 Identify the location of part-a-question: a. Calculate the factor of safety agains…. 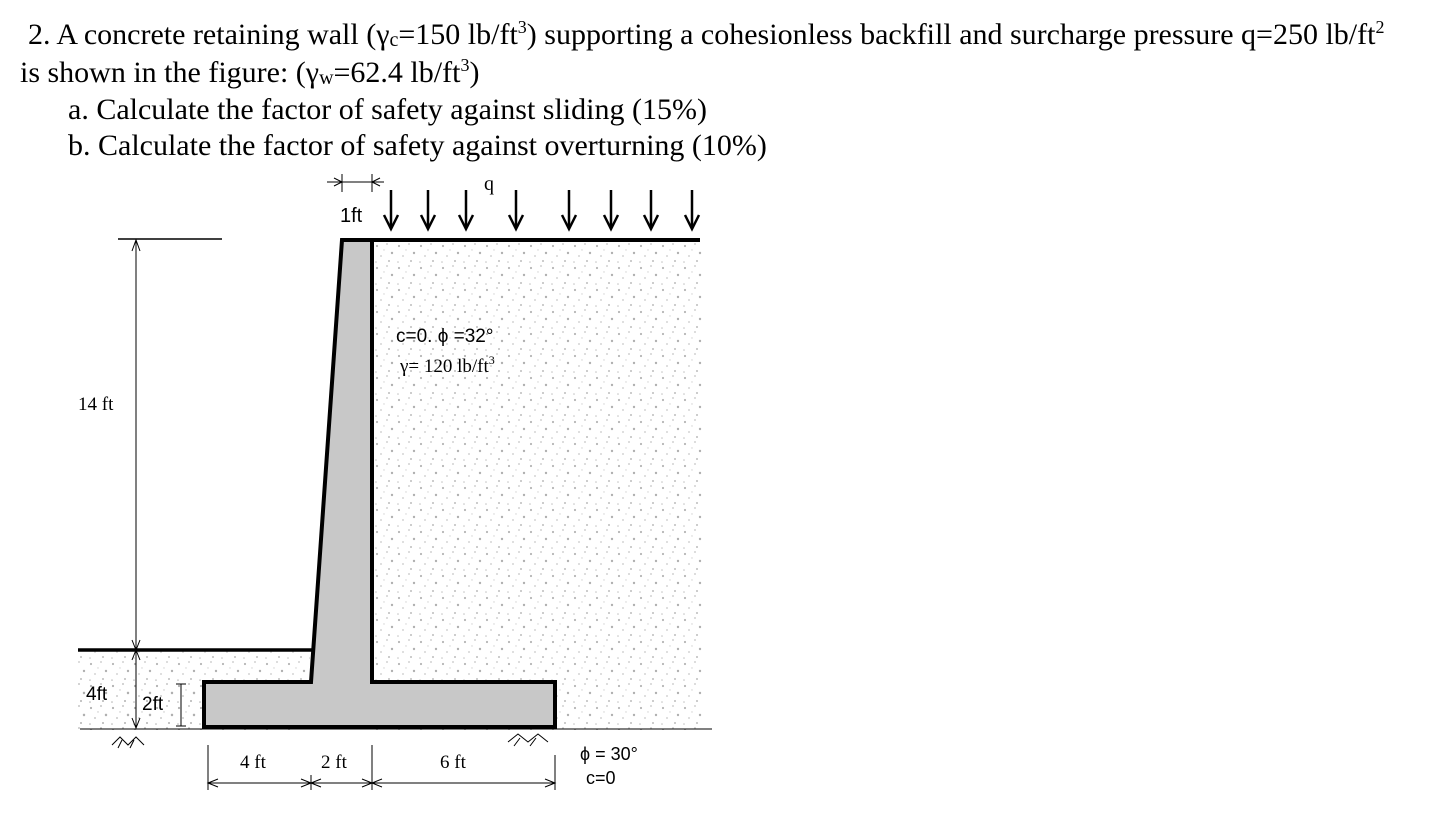
(387, 109).